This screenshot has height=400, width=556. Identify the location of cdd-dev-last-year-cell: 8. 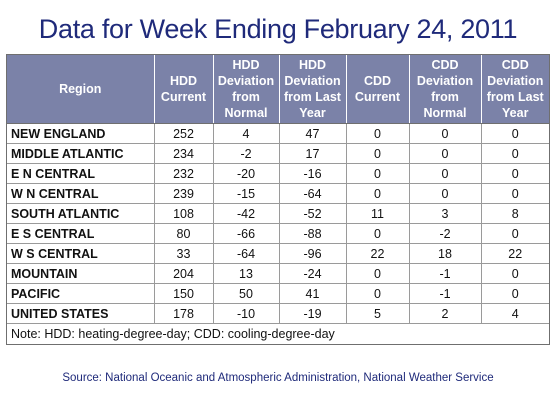
(515, 213).